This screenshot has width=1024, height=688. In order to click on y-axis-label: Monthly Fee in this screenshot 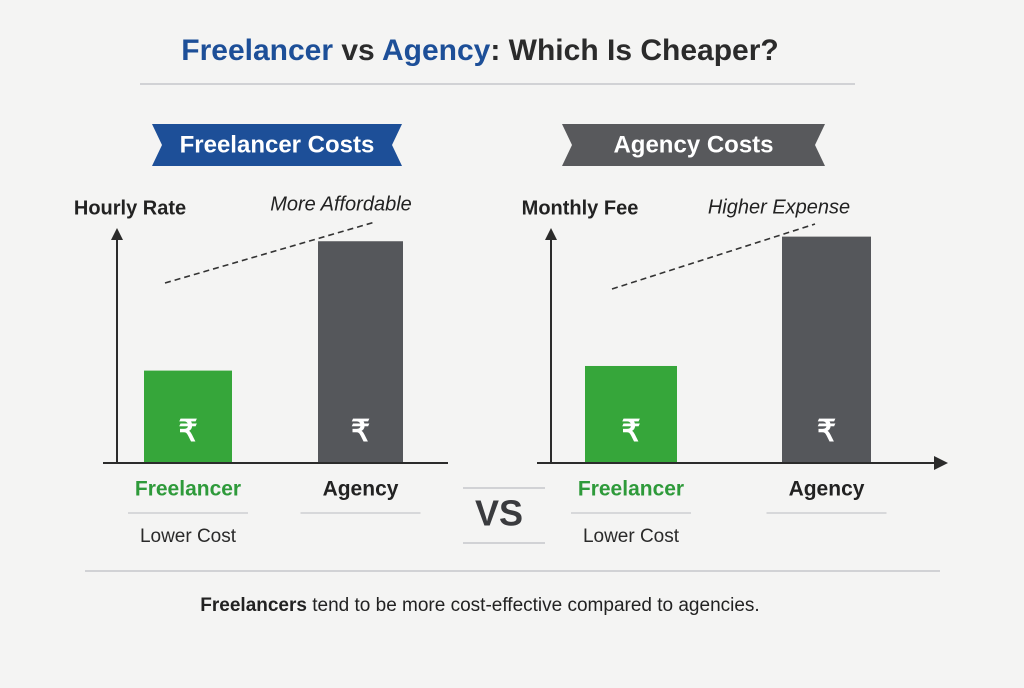, I will do `click(580, 208)`.